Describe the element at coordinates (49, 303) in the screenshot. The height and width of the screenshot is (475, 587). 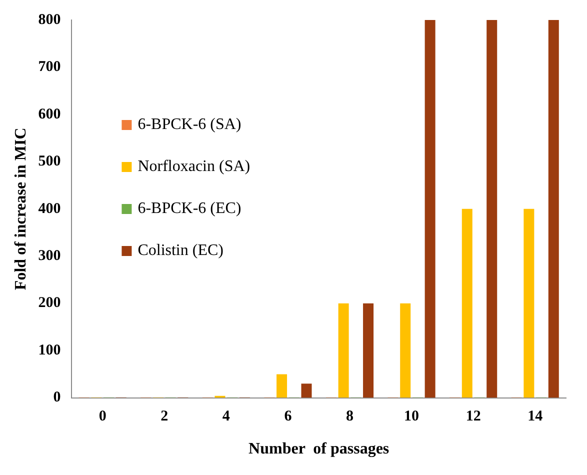
I see `y-tick-label: 200` at that location.